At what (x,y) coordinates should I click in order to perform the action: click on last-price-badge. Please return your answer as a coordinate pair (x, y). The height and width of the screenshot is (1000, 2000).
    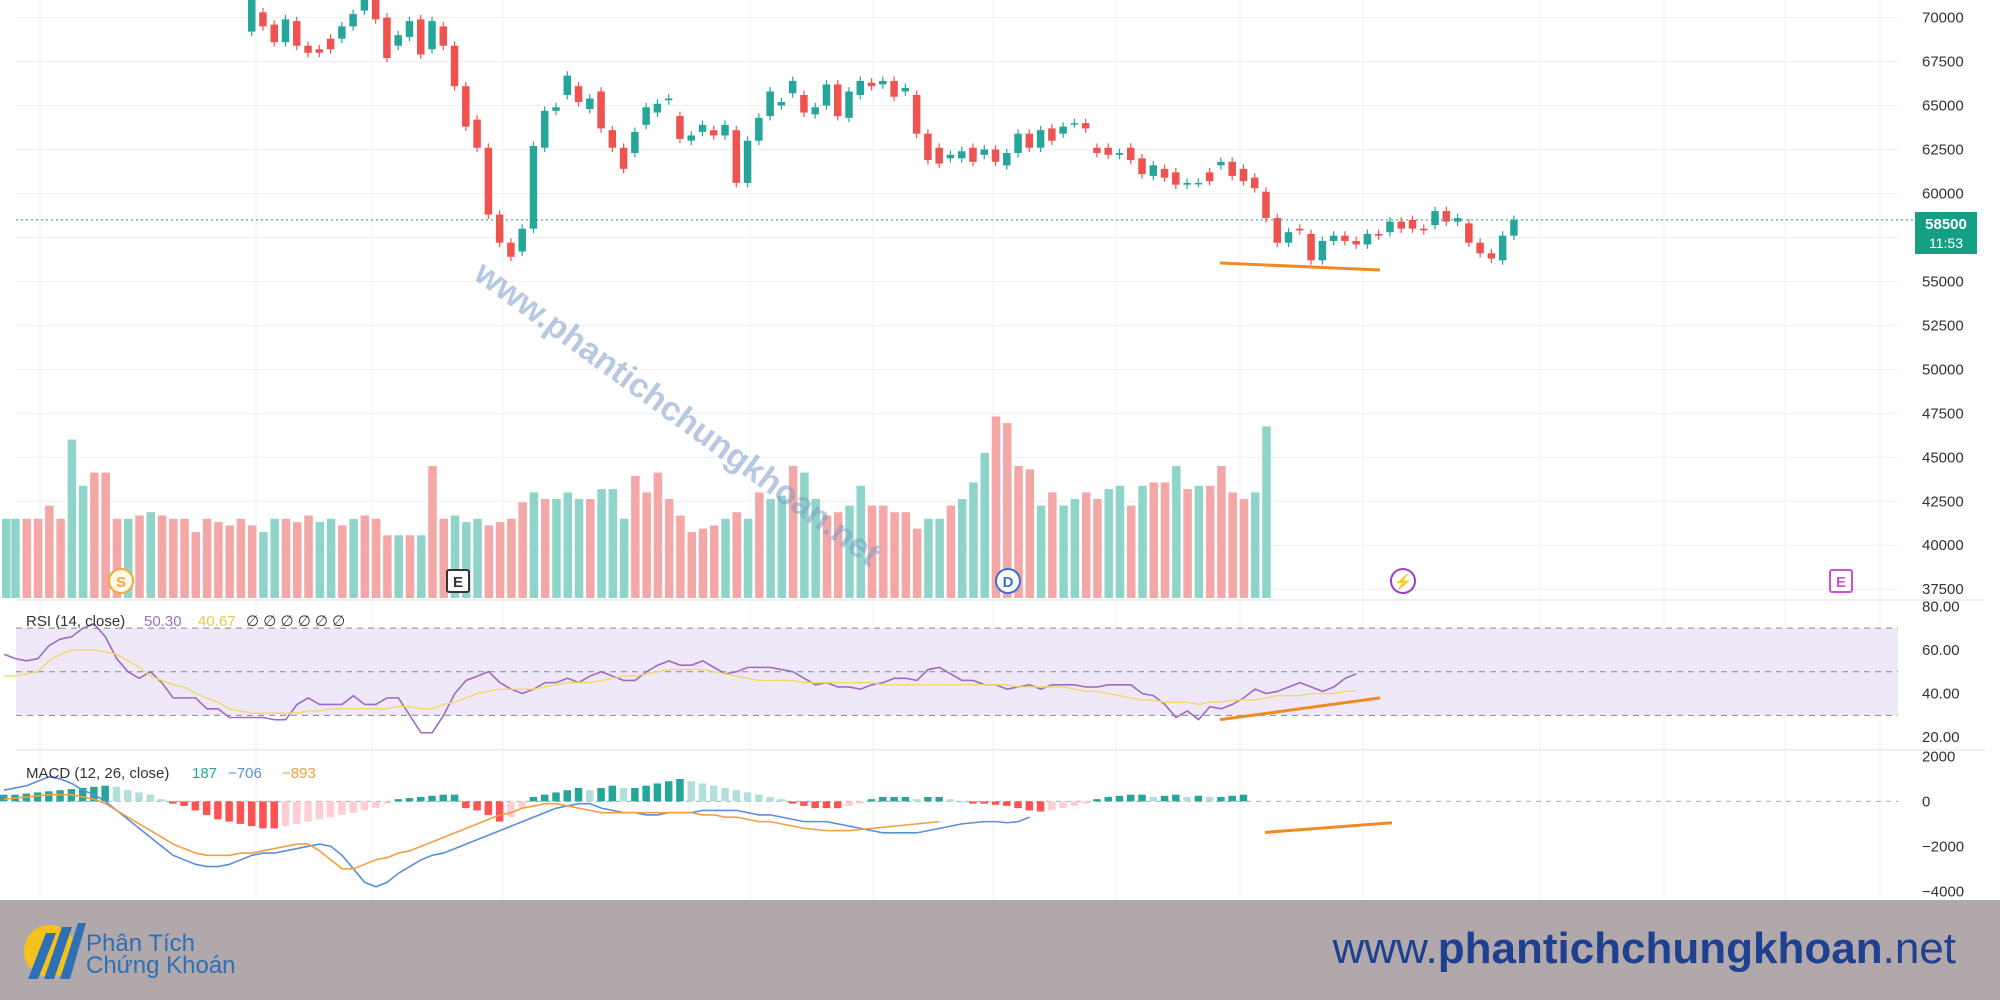
    Looking at the image, I should click on (1946, 233).